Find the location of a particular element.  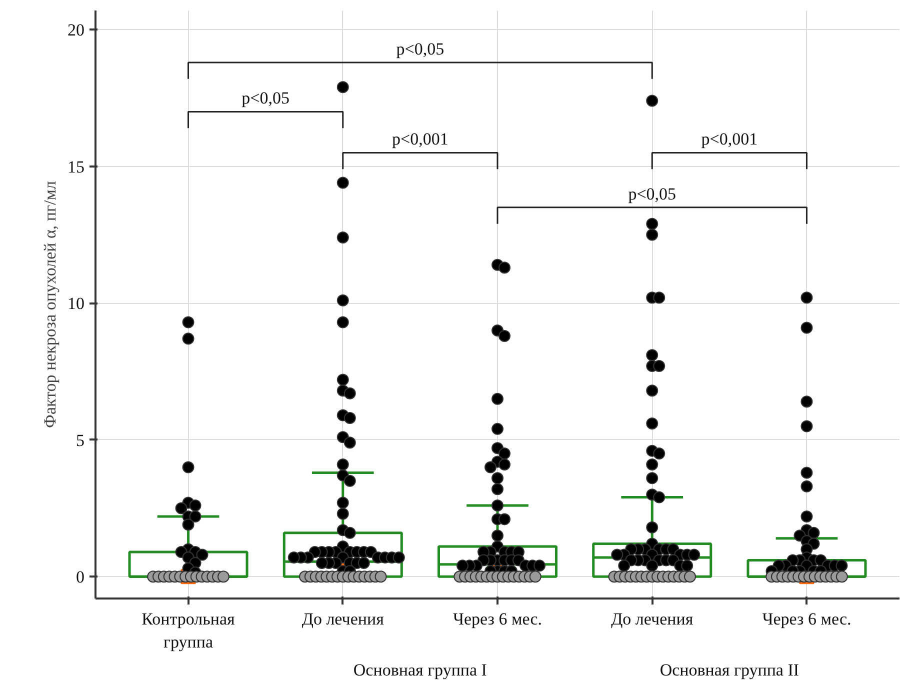

y-axis-title: Фактор некроза опухолей α, пг/мл is located at coordinates (50, 304).